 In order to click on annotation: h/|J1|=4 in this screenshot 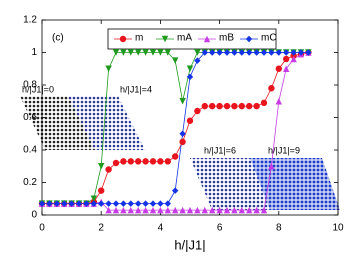, I will do `click(136, 89)`.